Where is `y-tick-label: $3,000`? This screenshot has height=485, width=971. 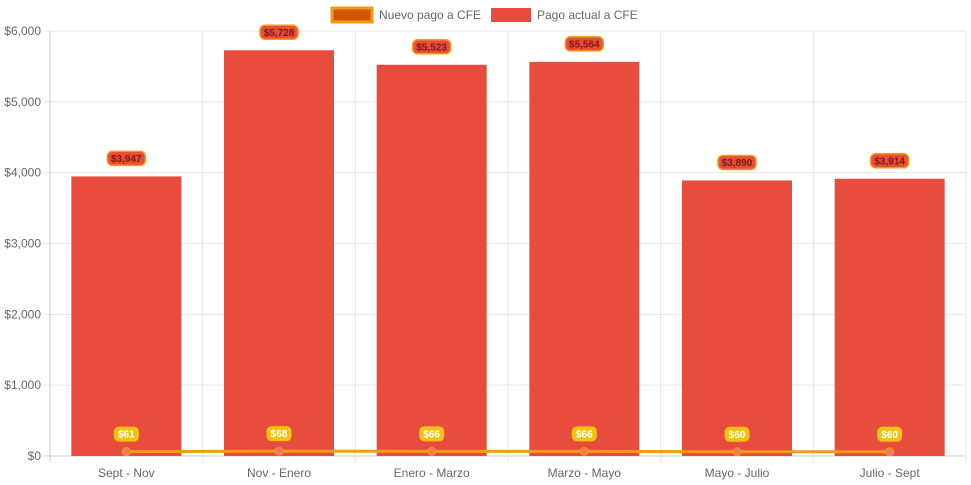 y-tick-label: $3,000 is located at coordinates (22, 244).